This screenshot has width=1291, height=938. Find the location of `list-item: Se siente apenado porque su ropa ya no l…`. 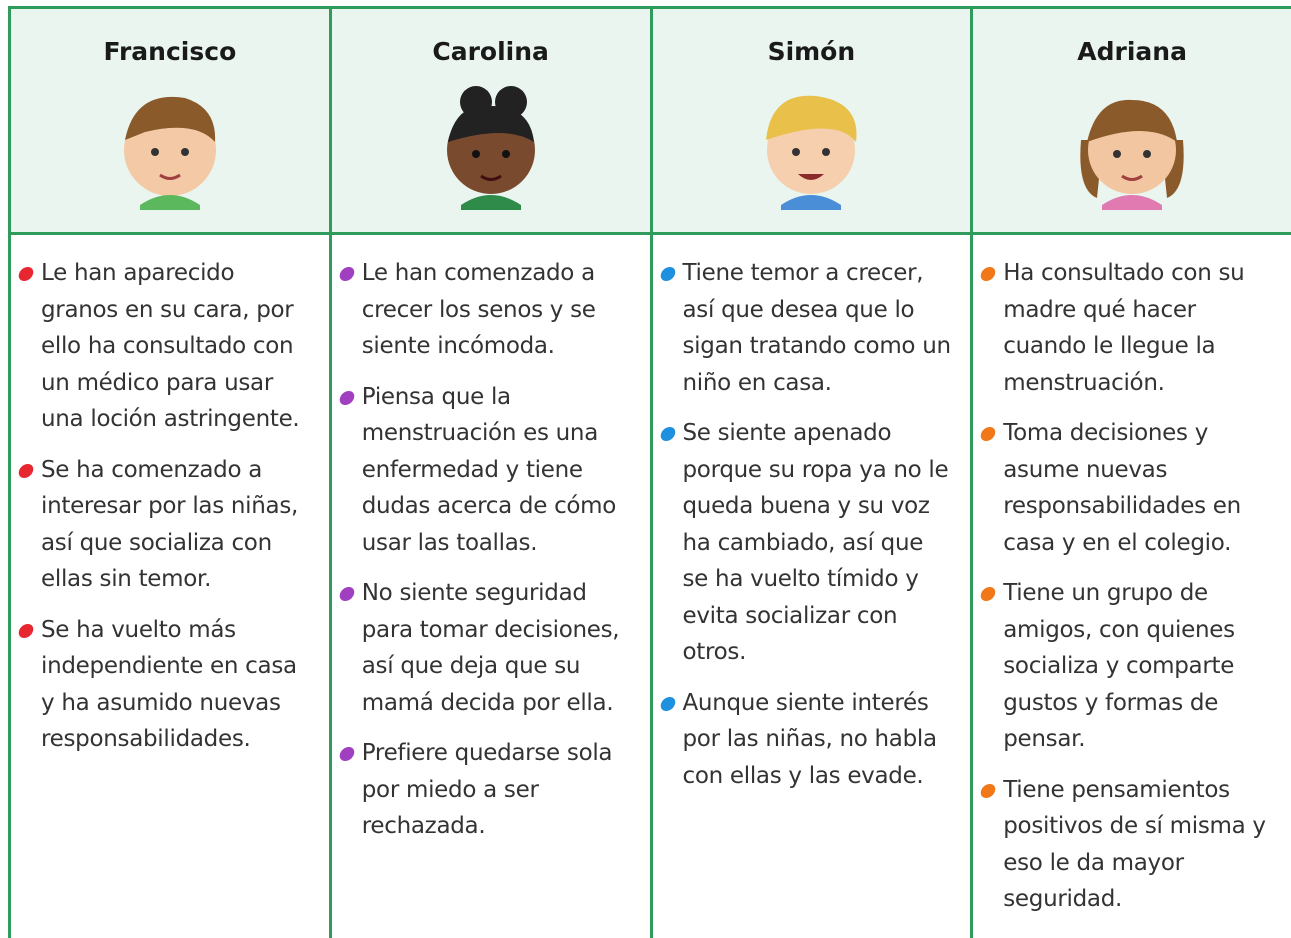

list-item: Se siente apenado porque su ropa ya no l… is located at coordinates (818, 543).